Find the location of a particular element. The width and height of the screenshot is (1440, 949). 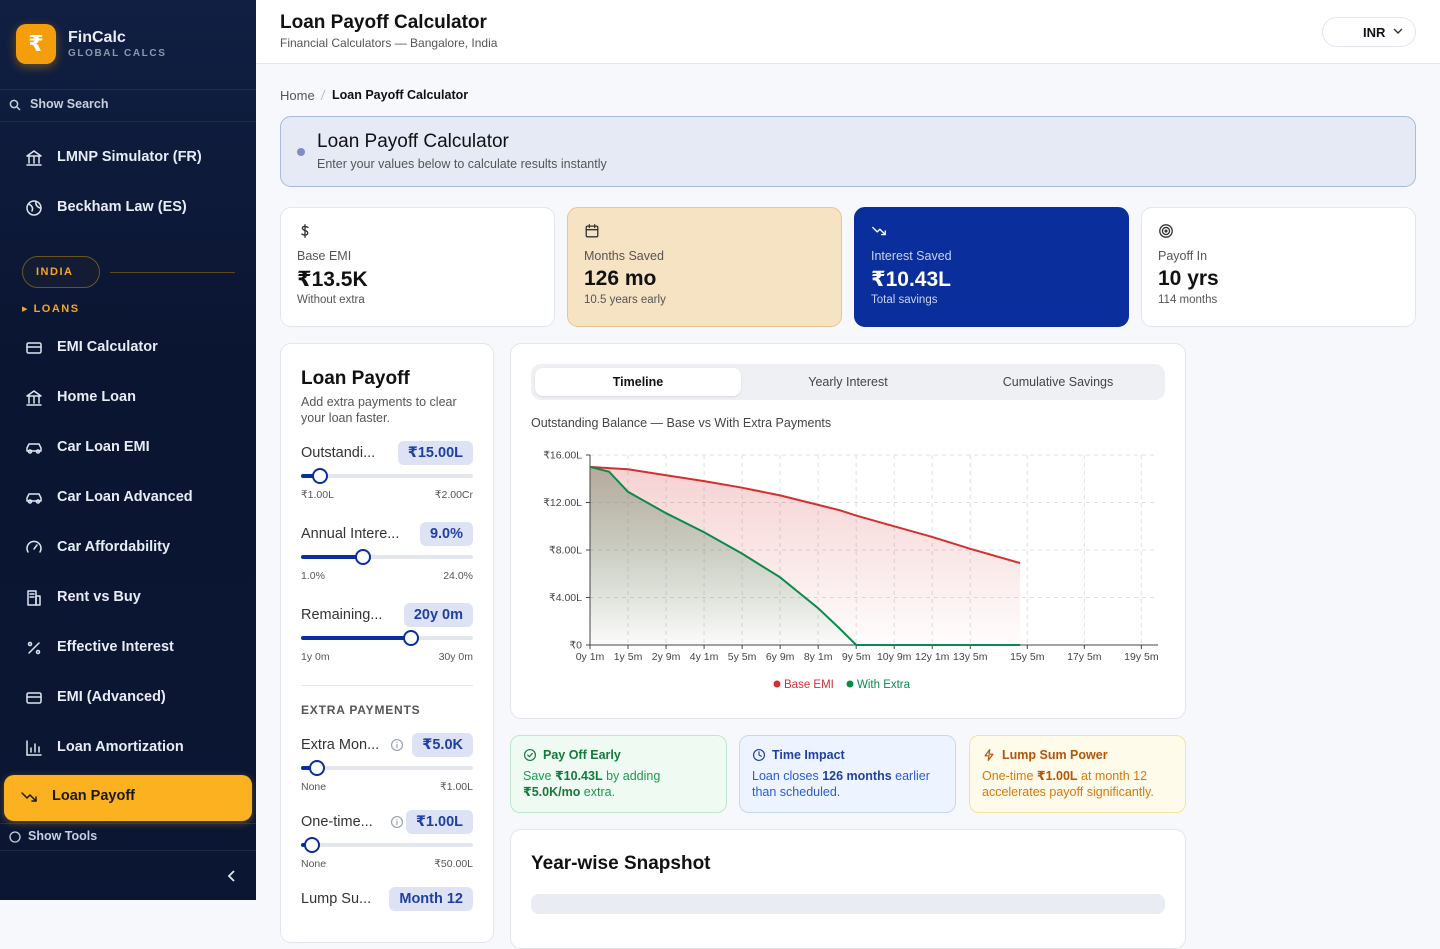

slider-min: 1.0% is located at coordinates (313, 576).